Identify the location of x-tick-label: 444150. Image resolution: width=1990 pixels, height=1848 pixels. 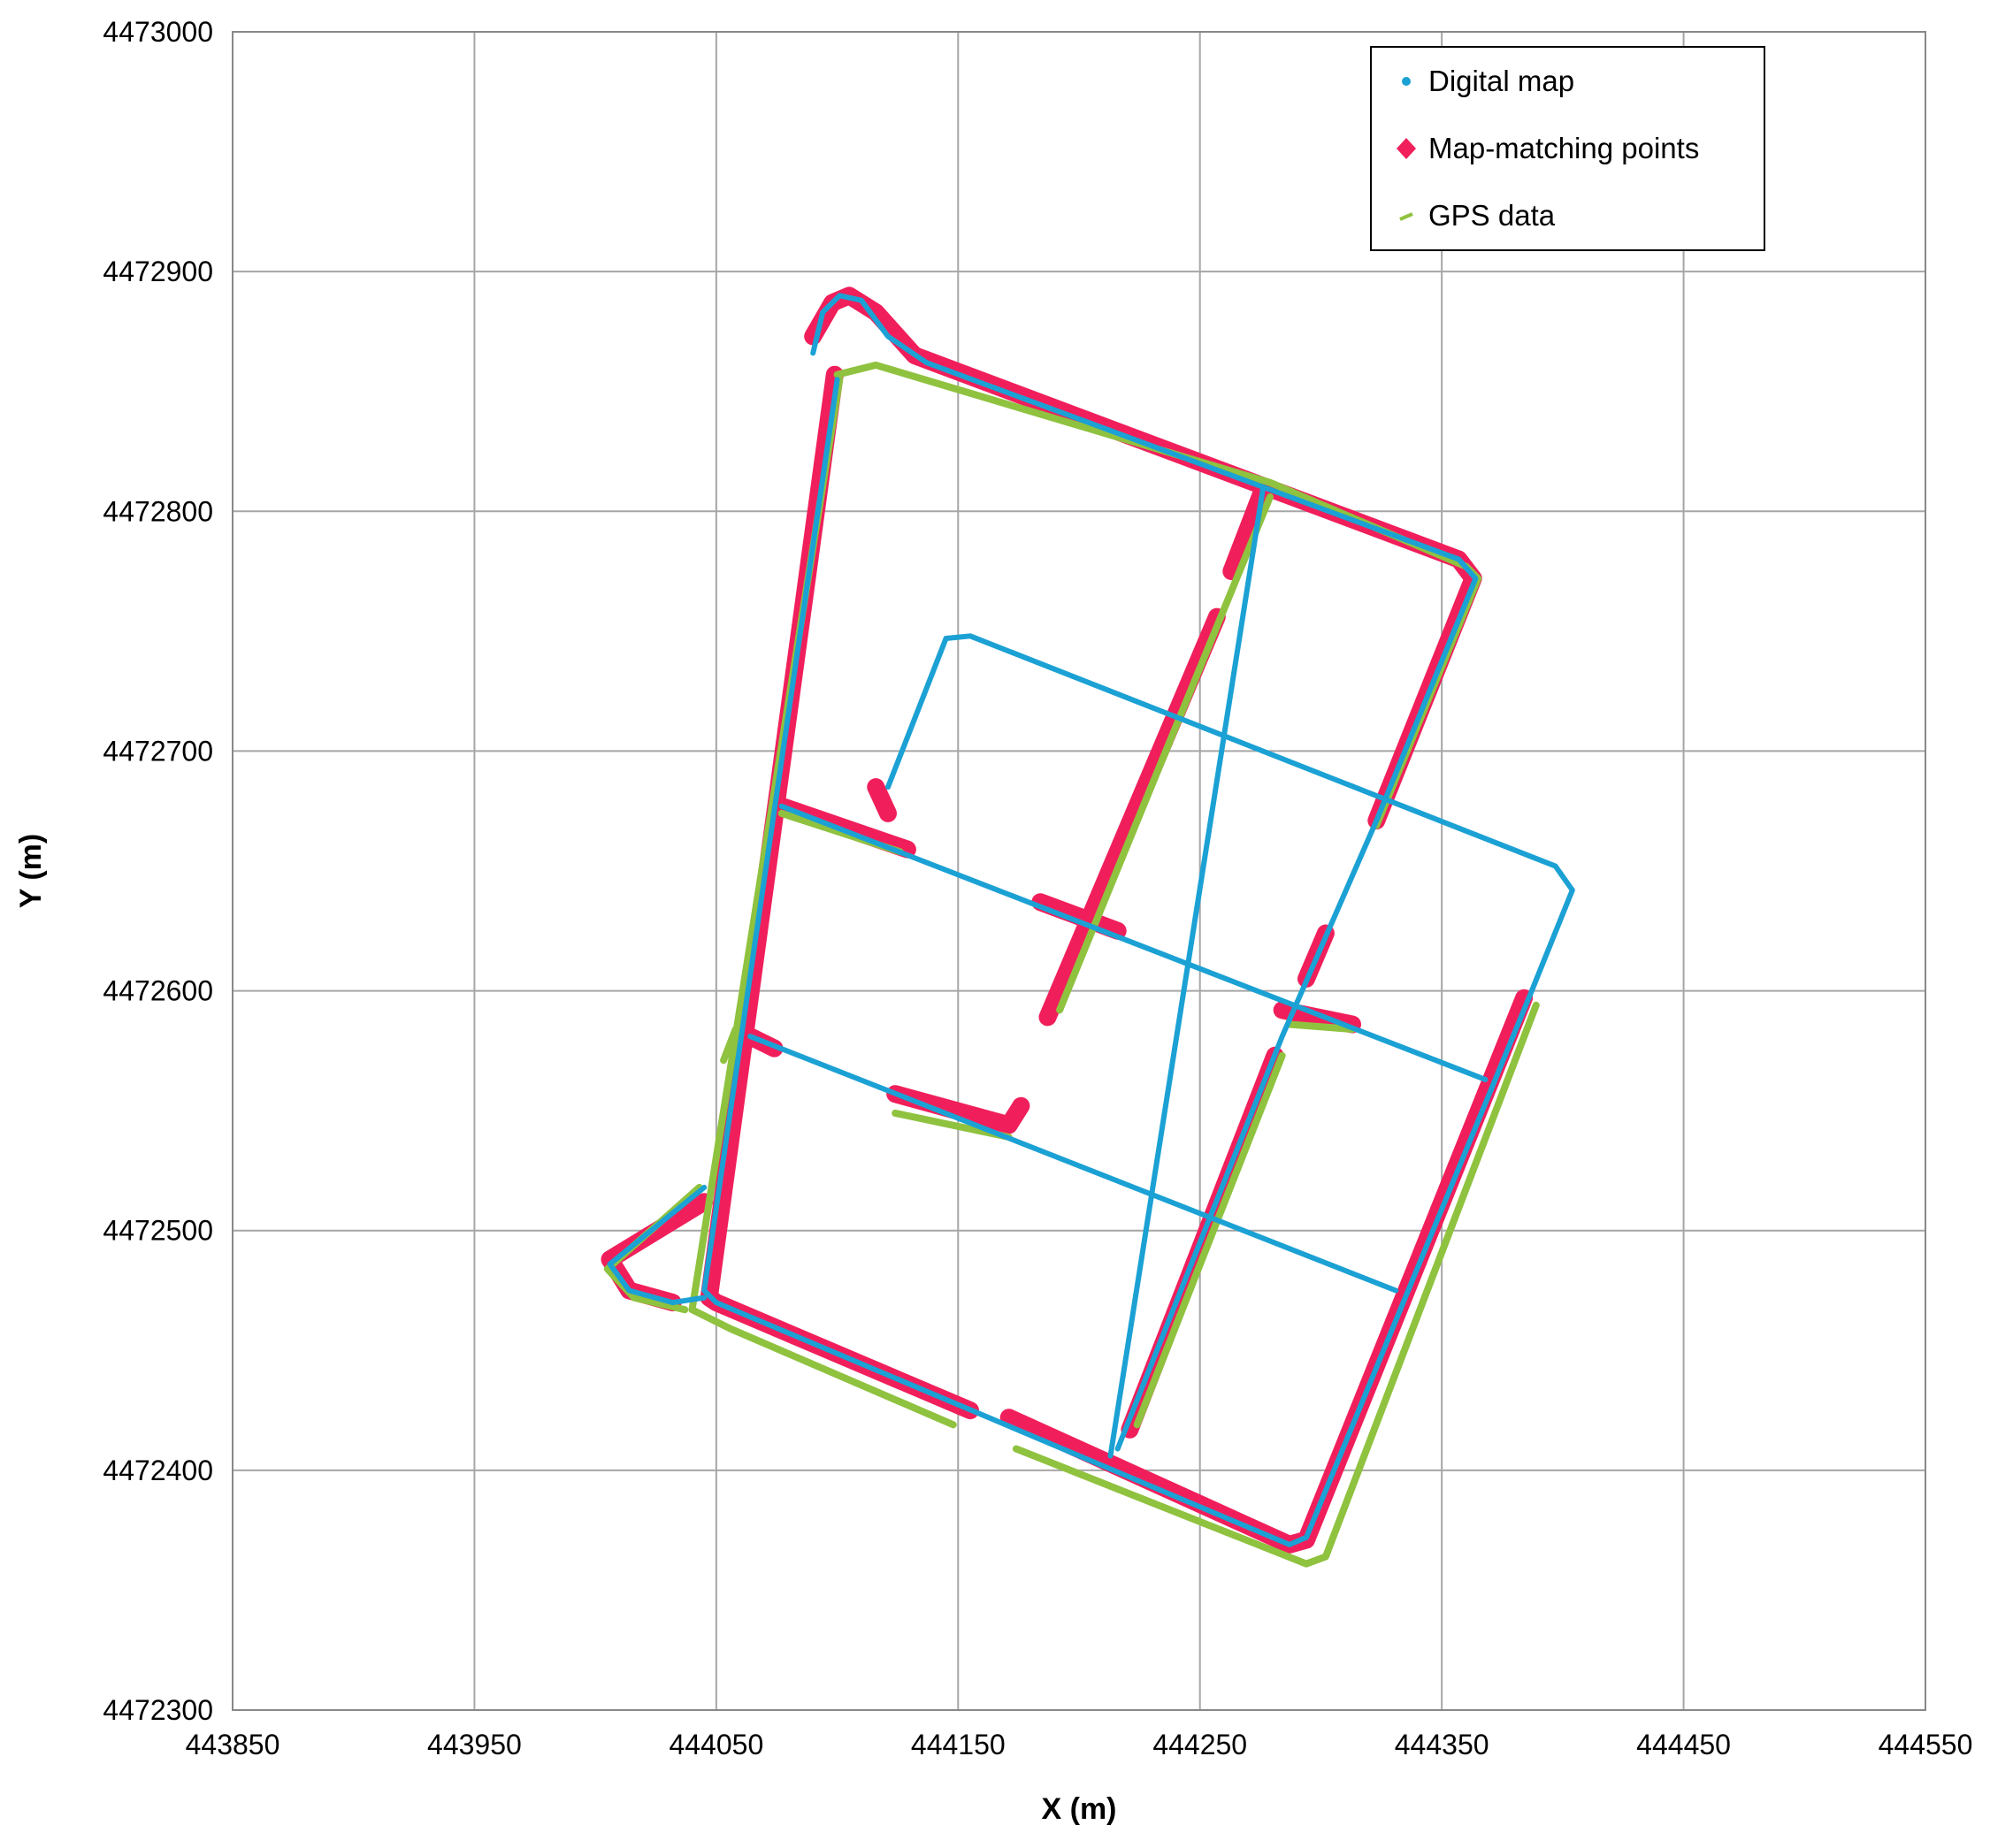
(958, 1744).